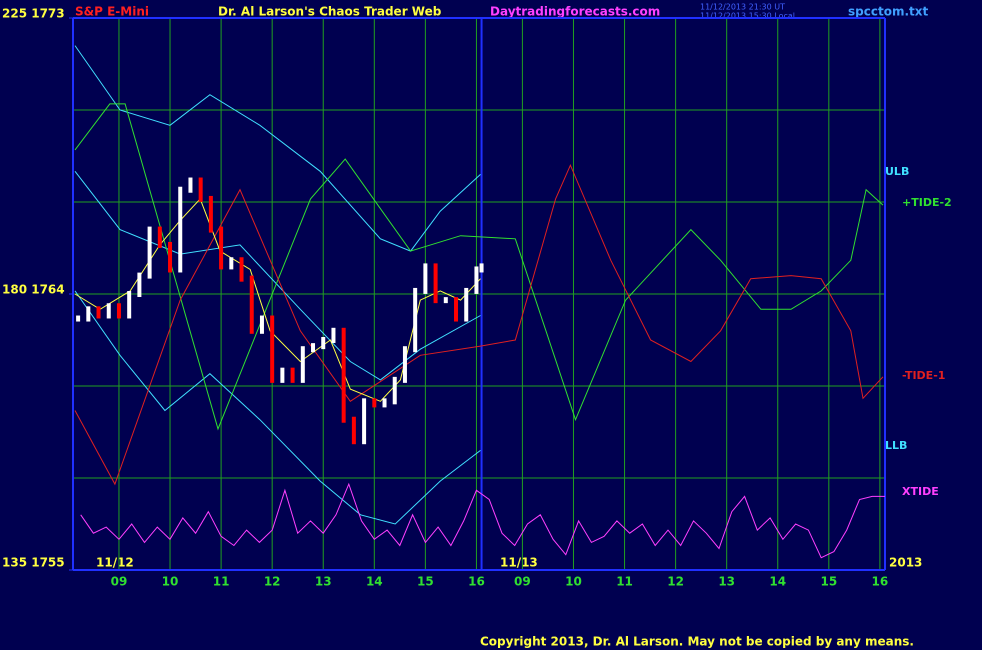  I want to click on chart-subtitle: S&P E-Mini, so click(112, 12).